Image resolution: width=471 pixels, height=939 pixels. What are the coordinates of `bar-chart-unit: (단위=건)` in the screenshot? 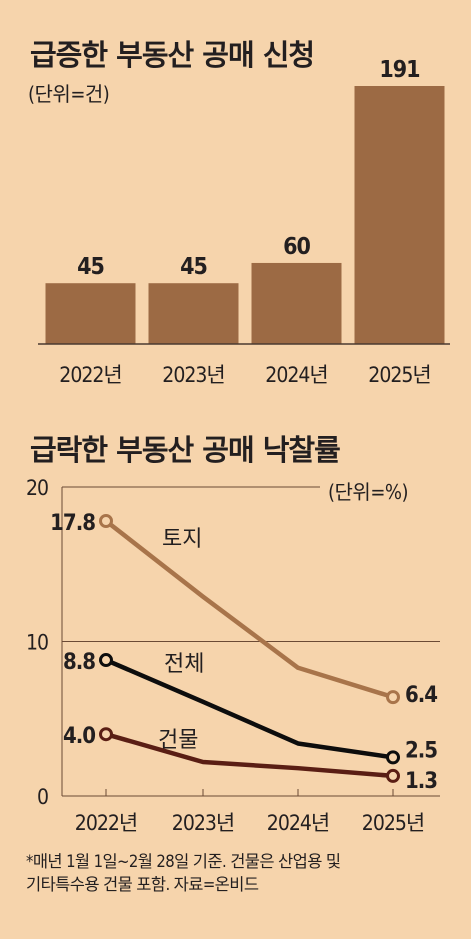 It's located at (69, 94).